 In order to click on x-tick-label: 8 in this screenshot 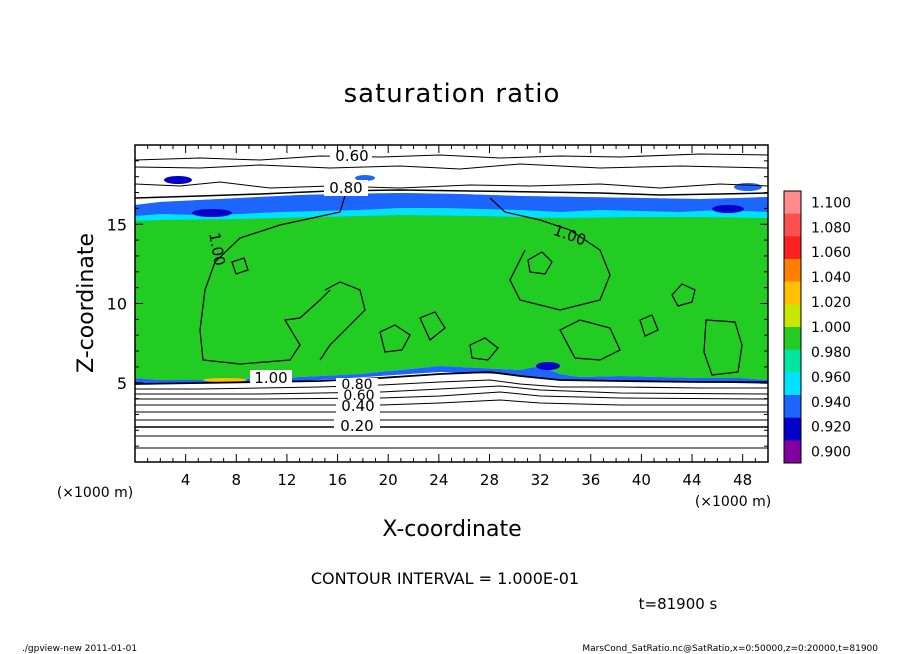, I will do `click(237, 480)`.